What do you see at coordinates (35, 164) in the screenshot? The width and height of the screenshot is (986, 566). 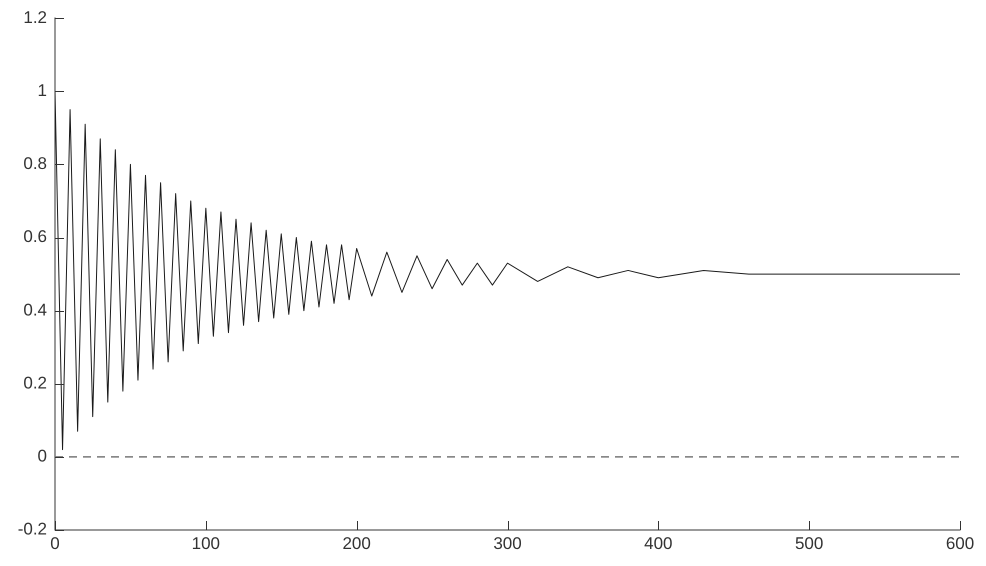 I see `y-tick-label: 0.8` at bounding box center [35, 164].